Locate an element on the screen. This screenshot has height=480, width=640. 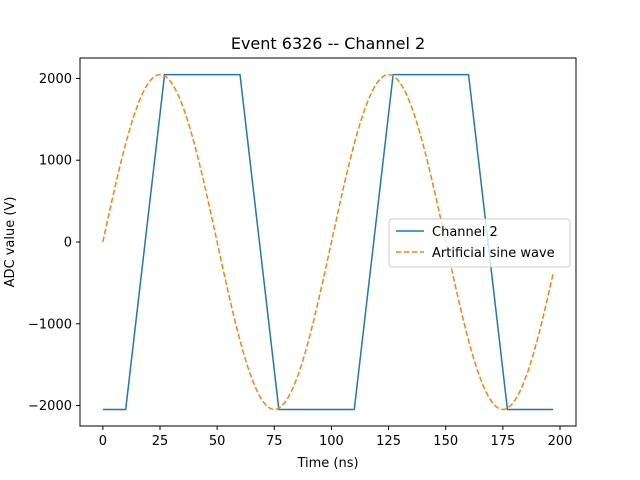
y-tick-label: 1000 is located at coordinates (55, 161).